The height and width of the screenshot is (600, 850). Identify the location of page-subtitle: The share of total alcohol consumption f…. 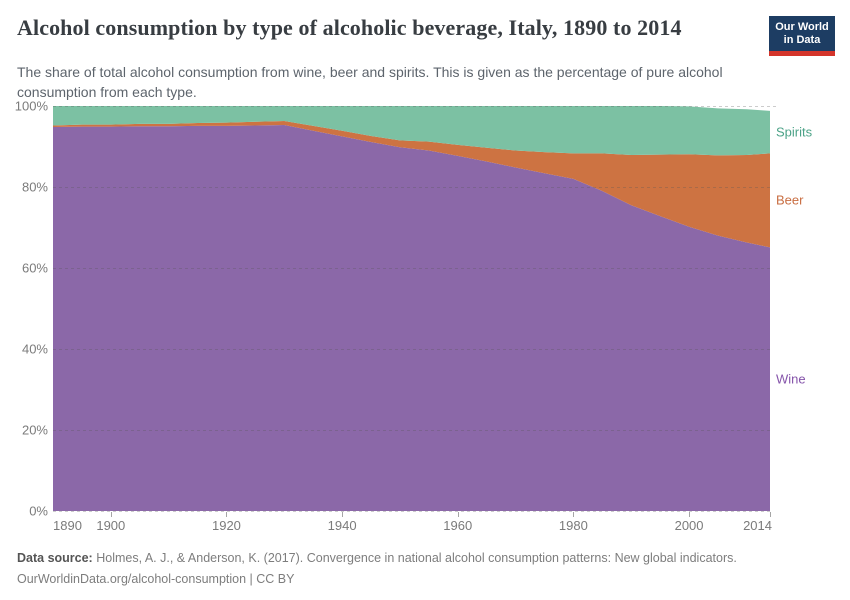
(370, 82).